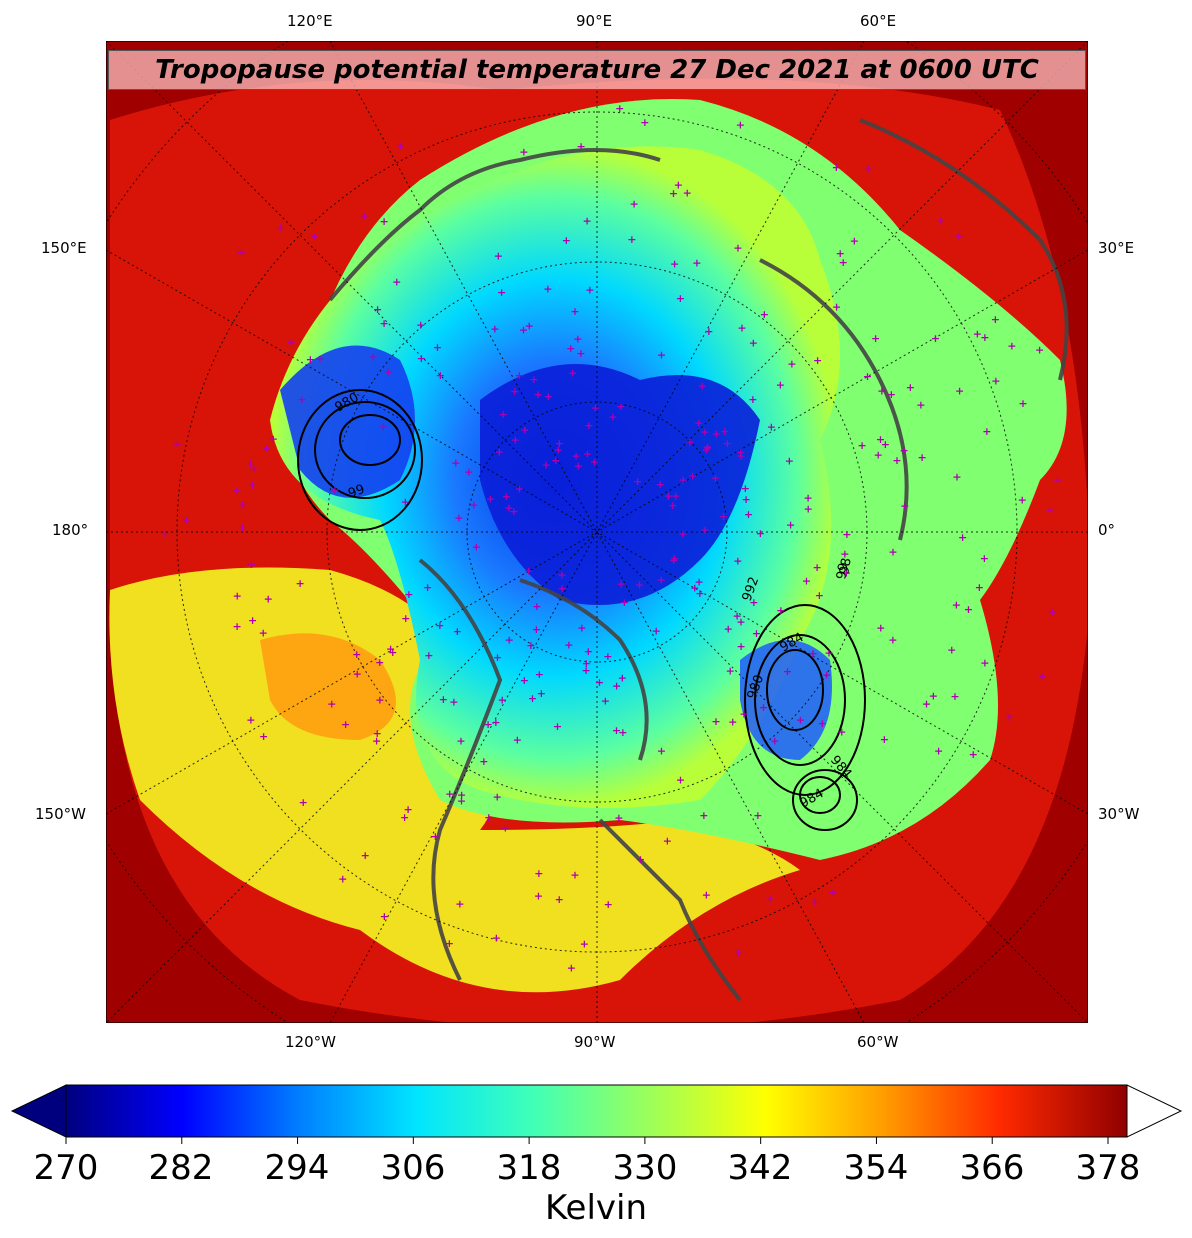 The height and width of the screenshot is (1238, 1192). I want to click on colorbar-tick-366: 366, so click(992, 1168).